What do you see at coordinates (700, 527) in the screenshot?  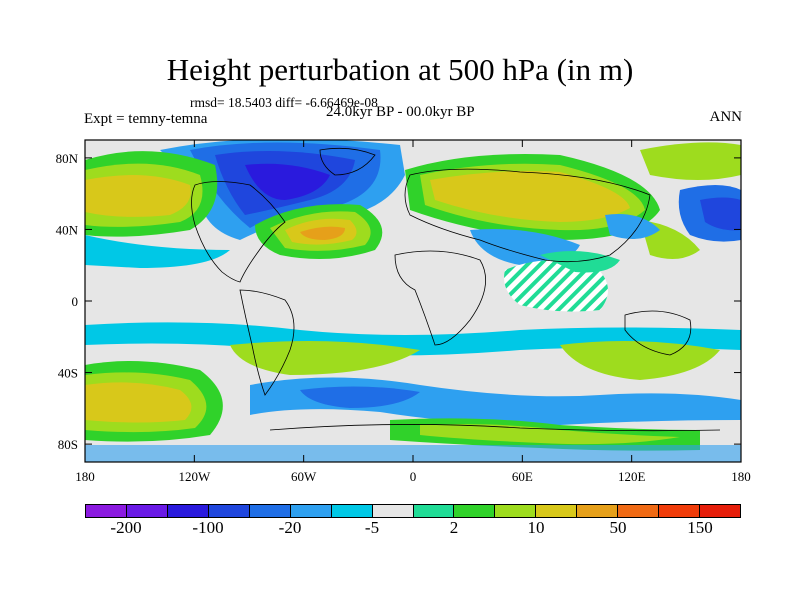 I see `colorbar-label: 150` at bounding box center [700, 527].